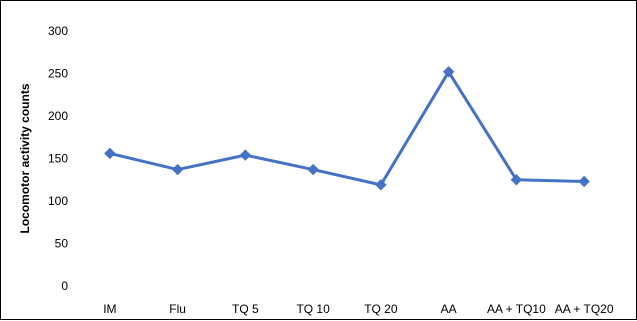  I want to click on y-tick-label: 100, so click(58, 201).